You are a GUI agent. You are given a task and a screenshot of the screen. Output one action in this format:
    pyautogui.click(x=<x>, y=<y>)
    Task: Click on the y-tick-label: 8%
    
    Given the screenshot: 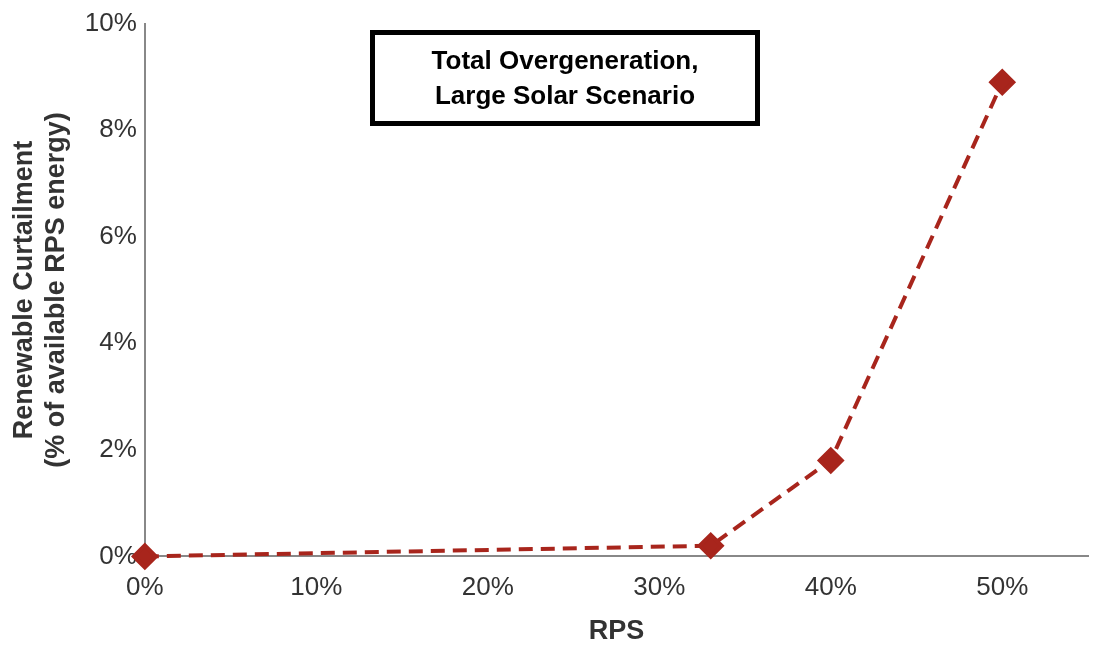 What is the action you would take?
    pyautogui.click(x=118, y=128)
    